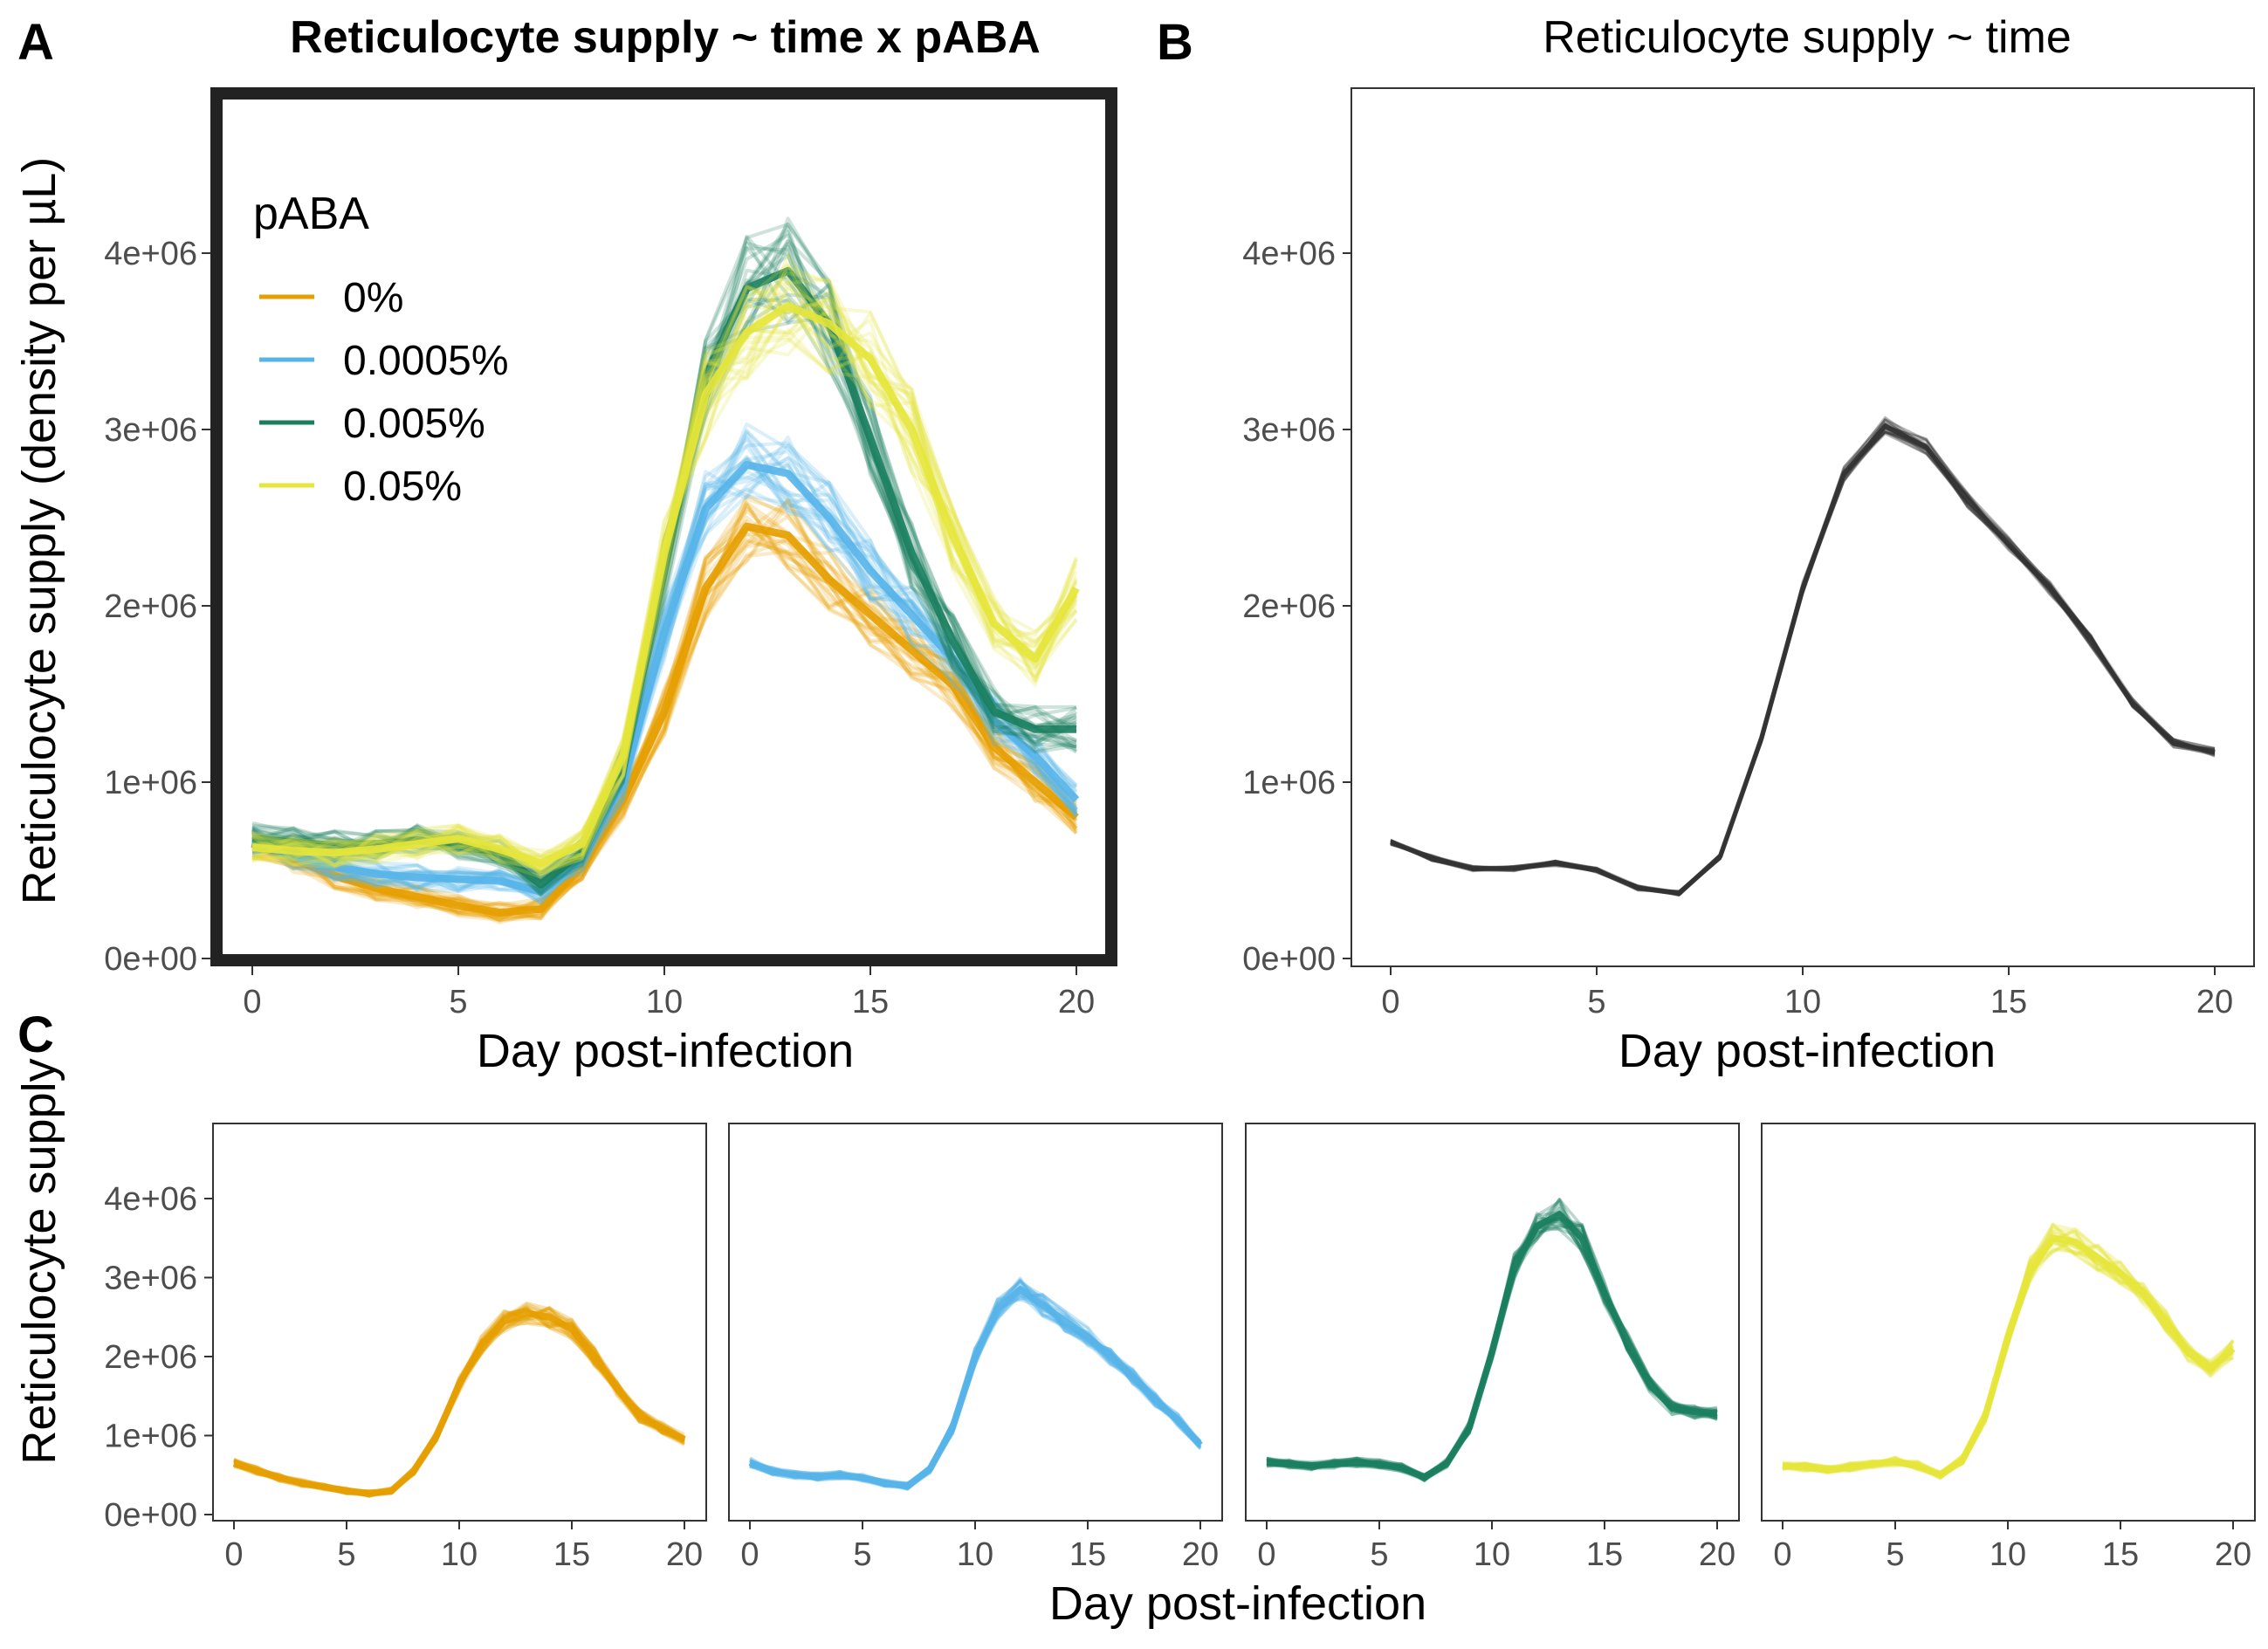 The width and height of the screenshot is (2268, 1649). I want to click on panel-c3-xtick-label-0: 0, so click(1266, 1554).